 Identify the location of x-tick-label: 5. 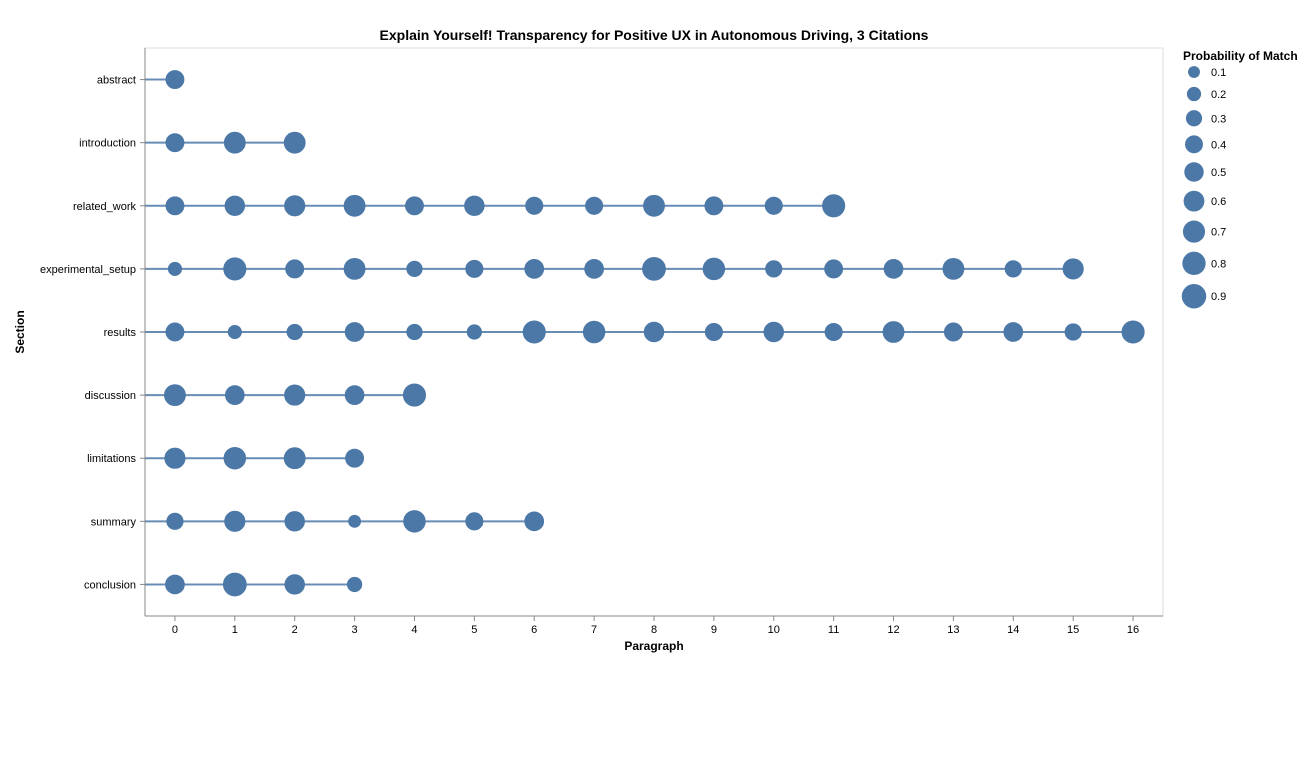
(474, 630).